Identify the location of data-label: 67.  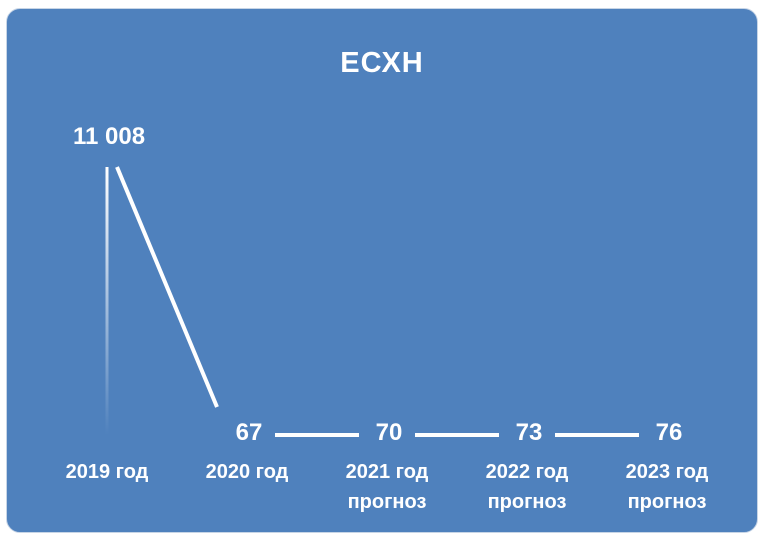
(249, 432).